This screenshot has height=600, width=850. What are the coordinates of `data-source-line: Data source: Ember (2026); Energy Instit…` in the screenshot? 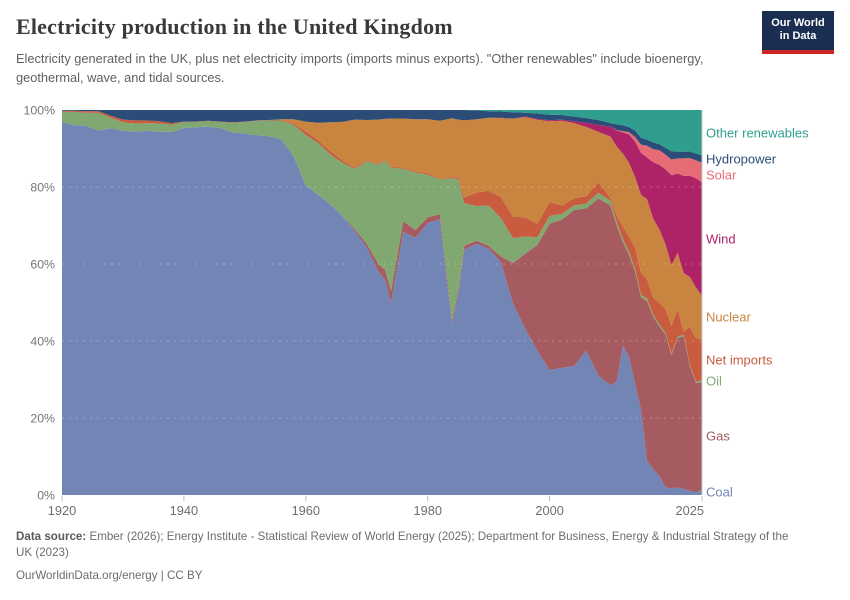 It's located at (405, 545).